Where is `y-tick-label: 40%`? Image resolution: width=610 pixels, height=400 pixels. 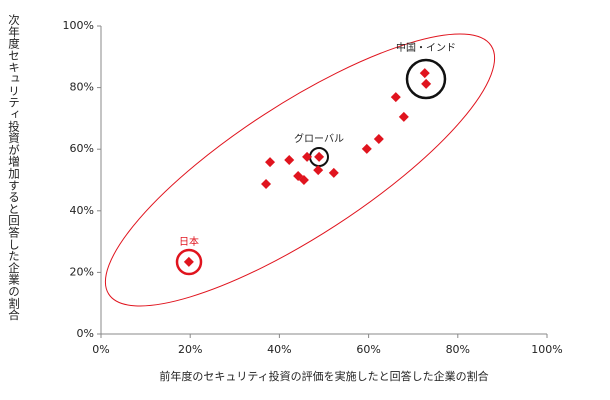 y-tick-label: 40% is located at coordinates (82, 210).